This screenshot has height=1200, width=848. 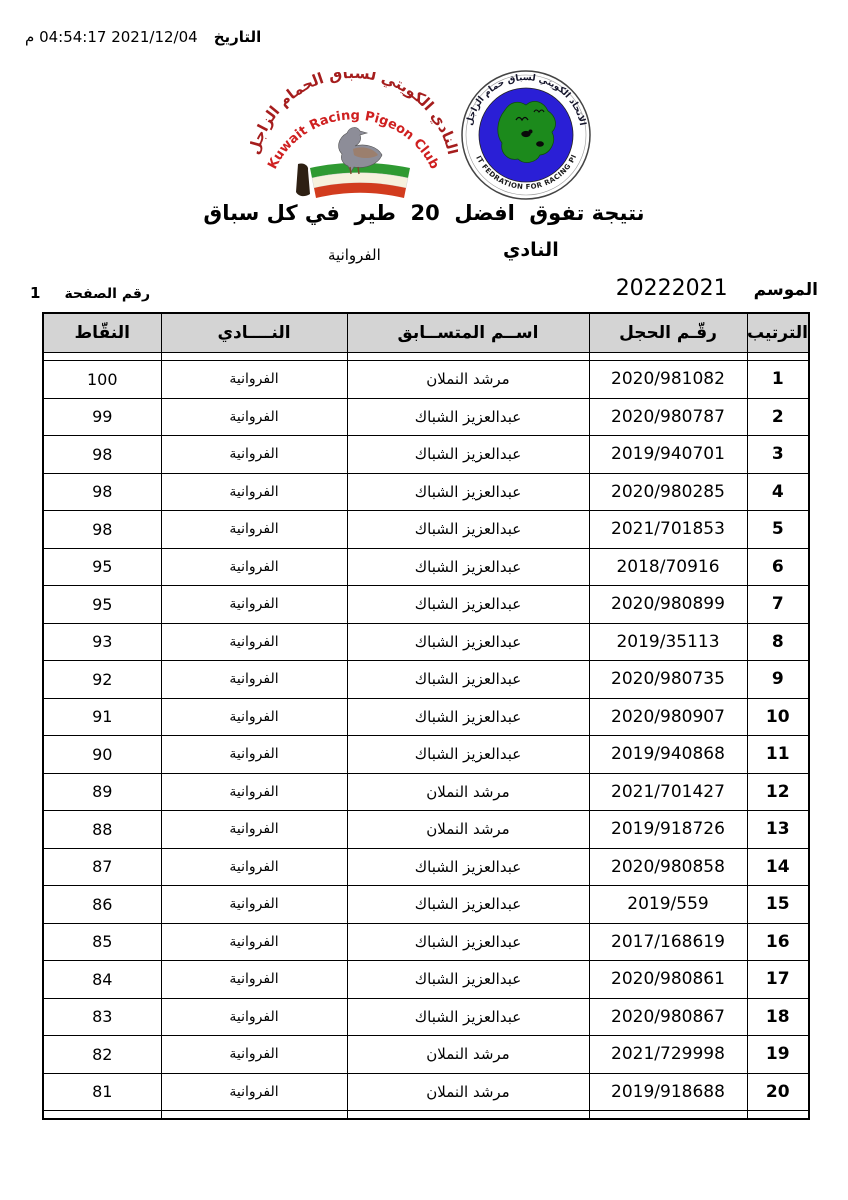 I want to click on cell-points: 84, so click(x=102, y=979).